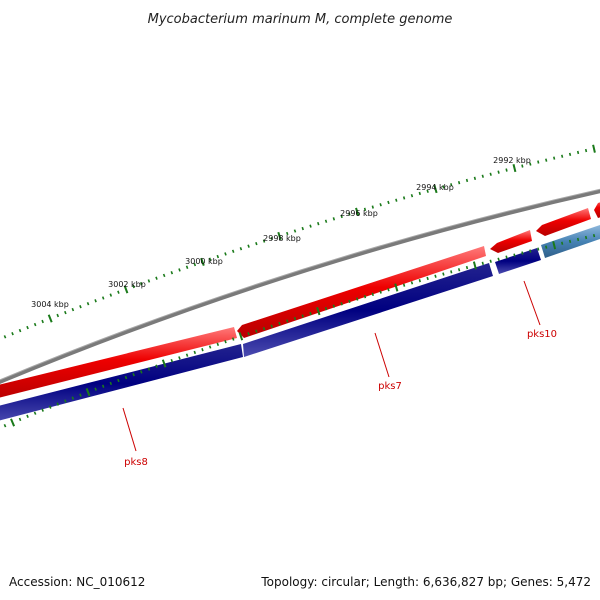 The width and height of the screenshot is (600, 600). What do you see at coordinates (382, 355) in the screenshot?
I see `pks7-leader-line` at bounding box center [382, 355].